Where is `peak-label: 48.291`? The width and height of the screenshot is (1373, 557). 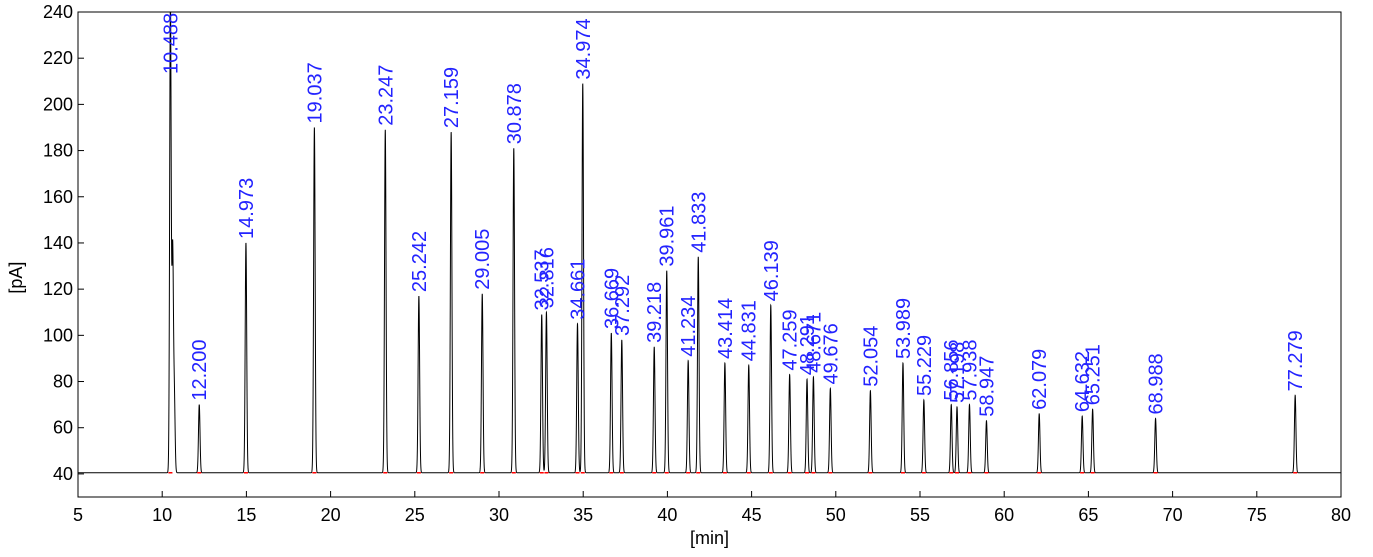 peak-label: 48.291 is located at coordinates (808, 344).